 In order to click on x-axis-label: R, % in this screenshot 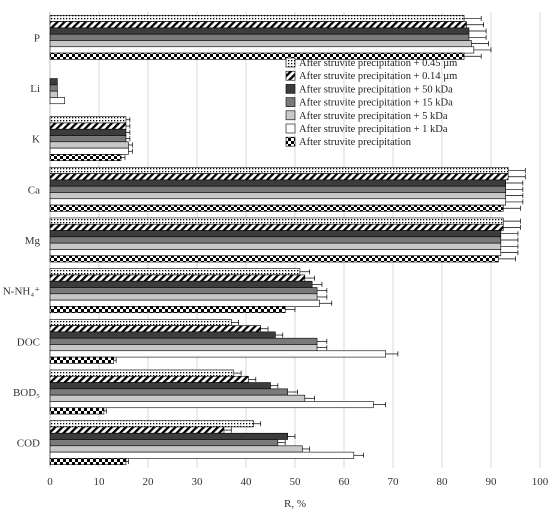, I will do `click(295, 504)`.